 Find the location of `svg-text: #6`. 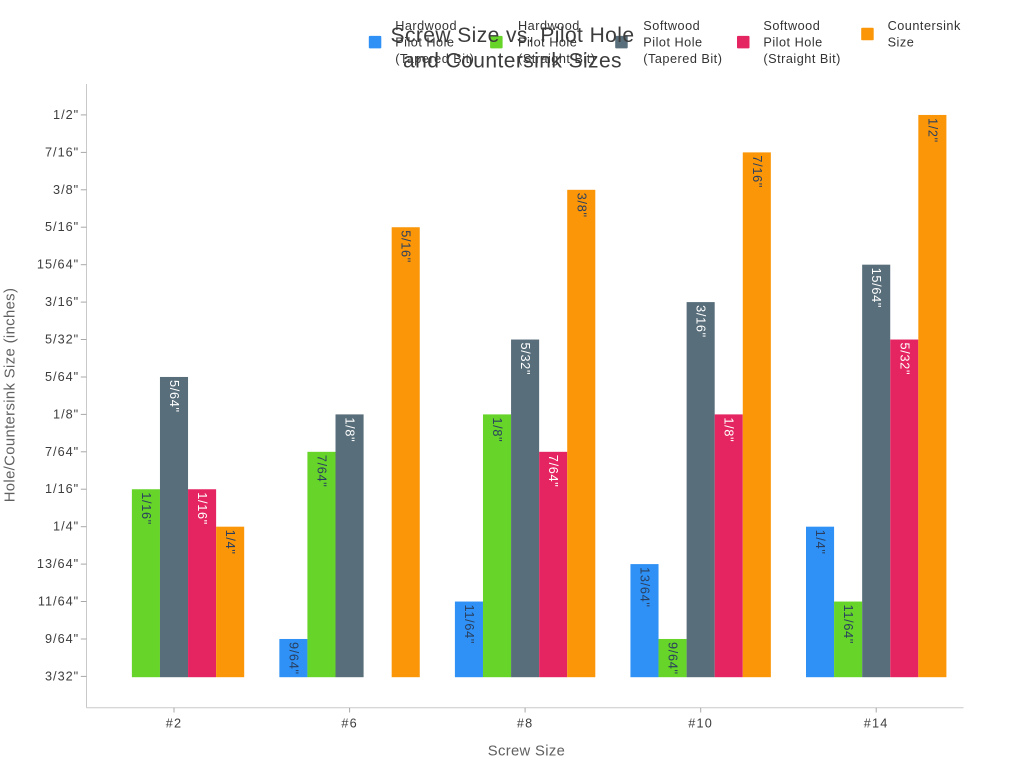

svg-text: #6 is located at coordinates (349, 723).